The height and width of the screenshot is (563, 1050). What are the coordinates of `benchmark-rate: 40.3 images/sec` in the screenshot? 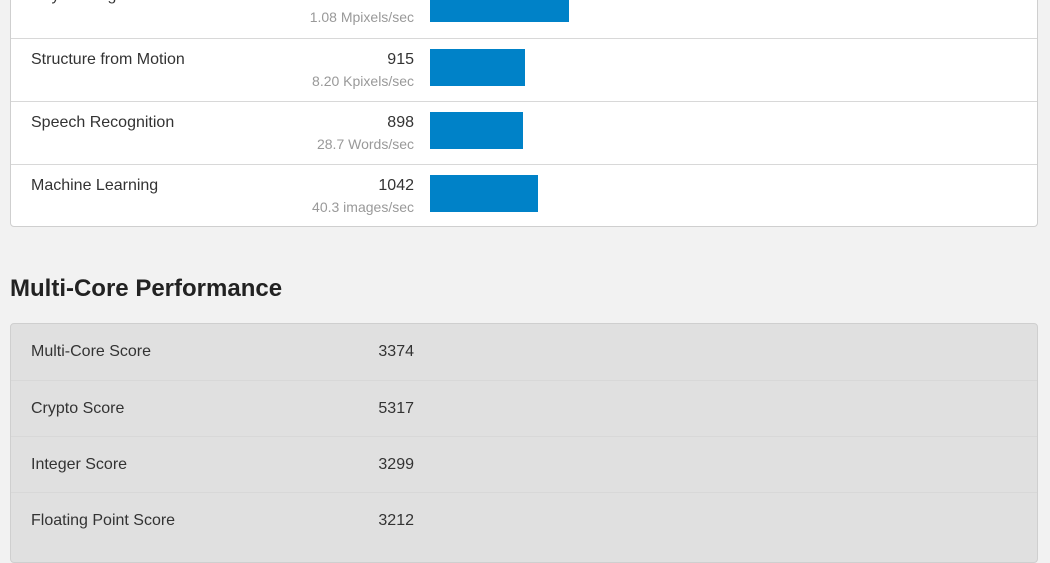 It's located at (363, 207).